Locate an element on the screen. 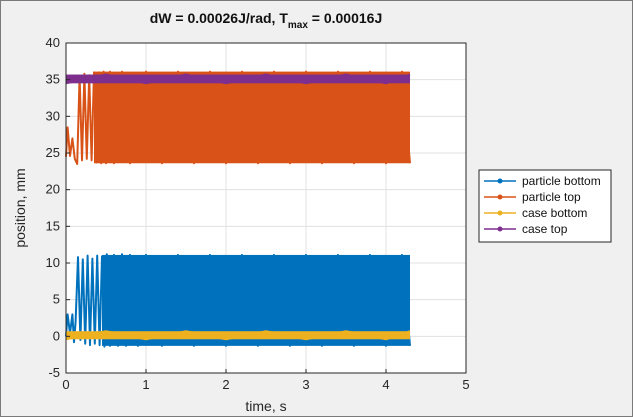 Image resolution: width=633 pixels, height=418 pixels. y-tick-label: 10 is located at coordinates (53, 262).